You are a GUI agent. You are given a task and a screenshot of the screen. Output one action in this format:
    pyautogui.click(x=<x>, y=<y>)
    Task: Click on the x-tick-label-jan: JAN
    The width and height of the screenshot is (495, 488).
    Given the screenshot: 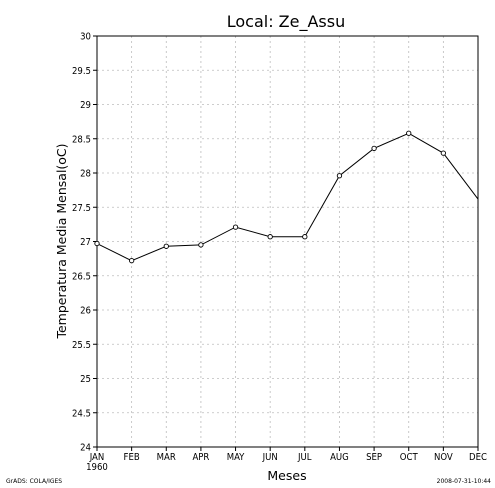 What is the action you would take?
    pyautogui.click(x=97, y=457)
    